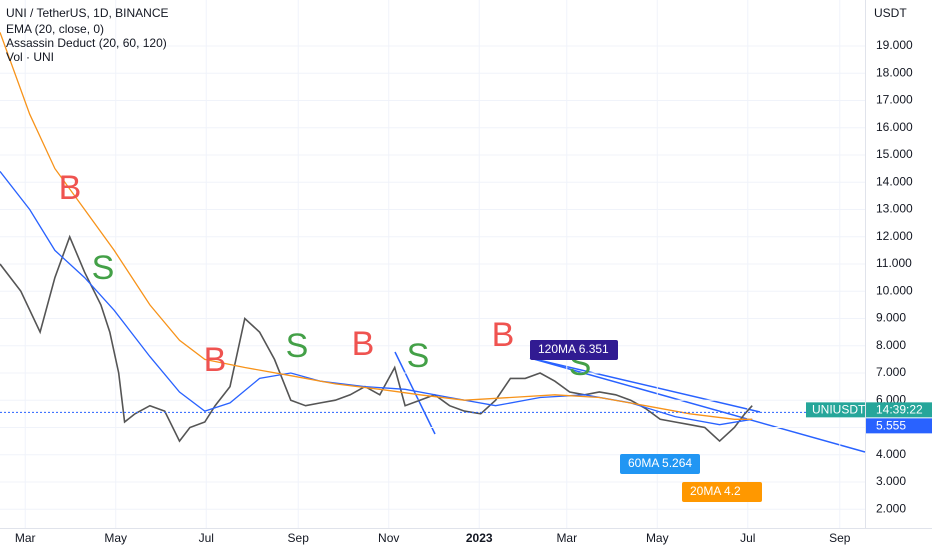 This screenshot has width=932, height=550. What do you see at coordinates (894, 154) in the screenshot?
I see `y-tick-label: 15.000` at bounding box center [894, 154].